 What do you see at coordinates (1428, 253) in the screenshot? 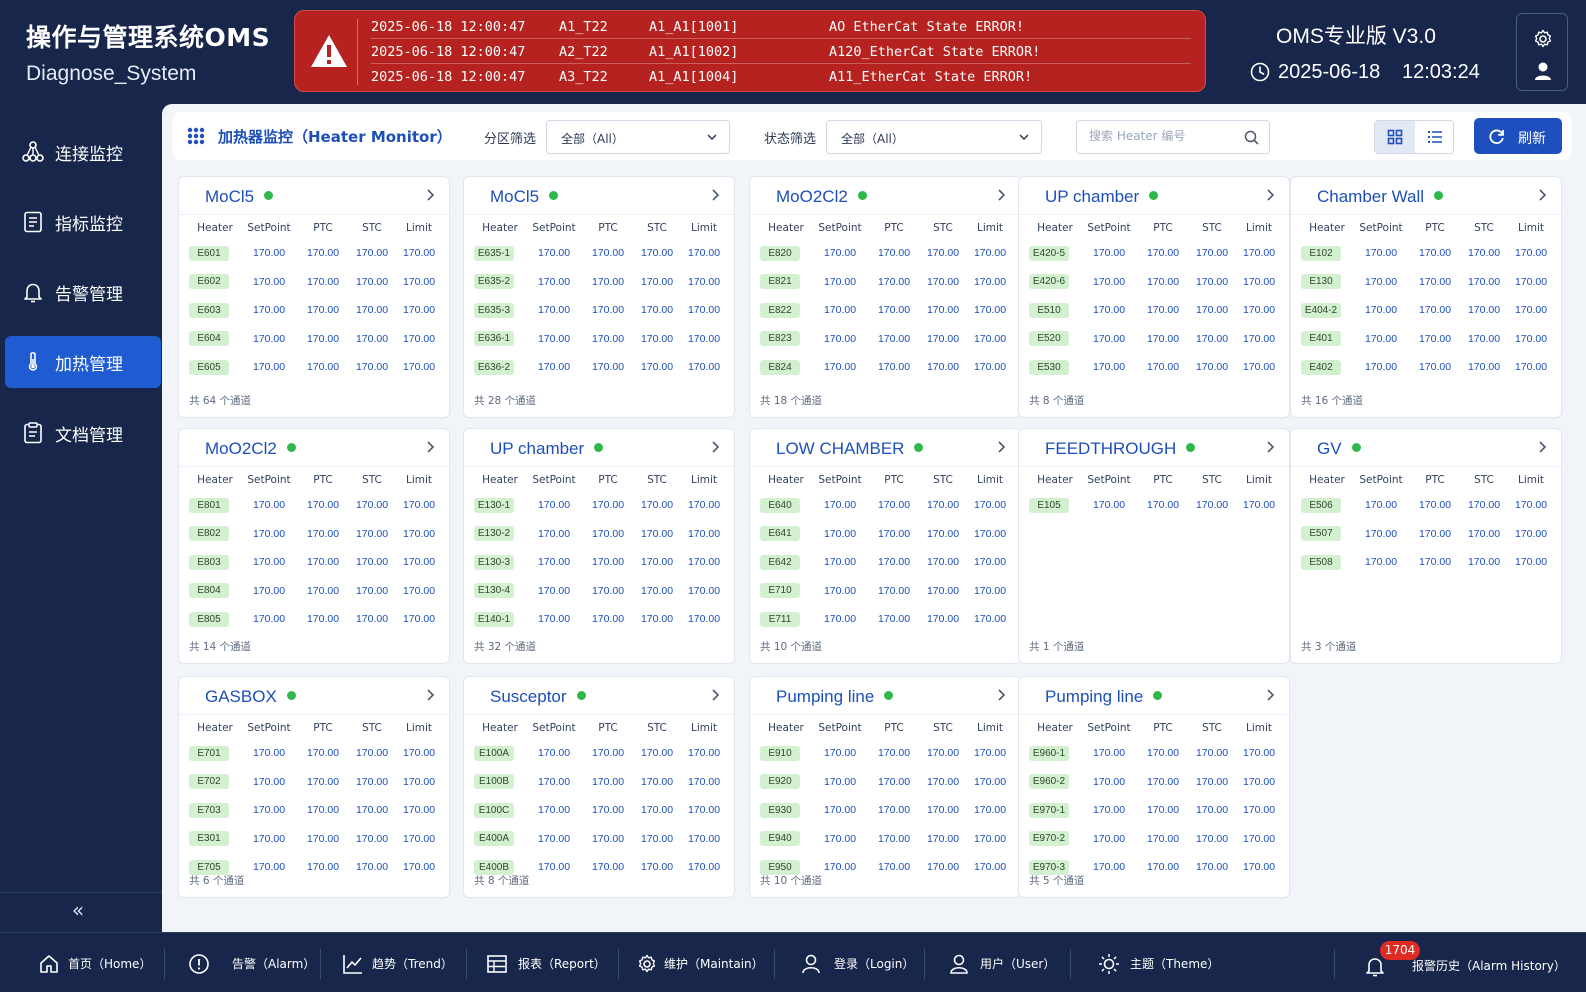
I see `table-row: E102 170.00 170.00 170.00 170.00` at bounding box center [1428, 253].